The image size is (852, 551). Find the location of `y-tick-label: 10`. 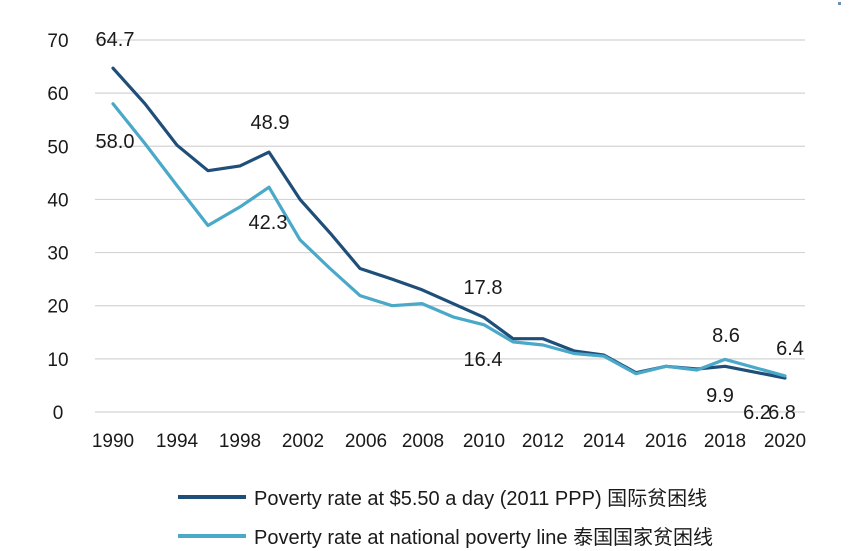

y-tick-label: 10 is located at coordinates (57, 360).